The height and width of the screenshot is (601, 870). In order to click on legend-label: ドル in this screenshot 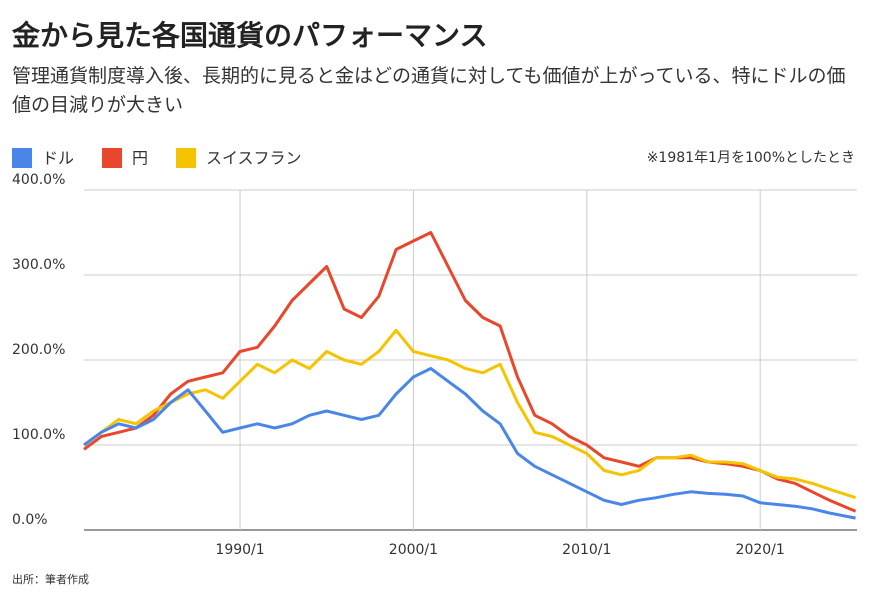, I will do `click(58, 158)`.